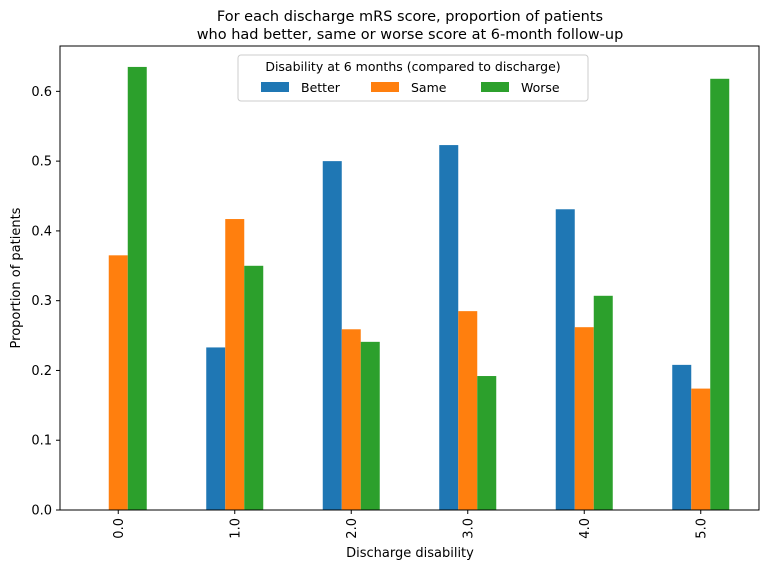 This screenshot has width=768, height=571. Describe the element at coordinates (495, 87) in the screenshot. I see `legend-swatch-worse` at that location.